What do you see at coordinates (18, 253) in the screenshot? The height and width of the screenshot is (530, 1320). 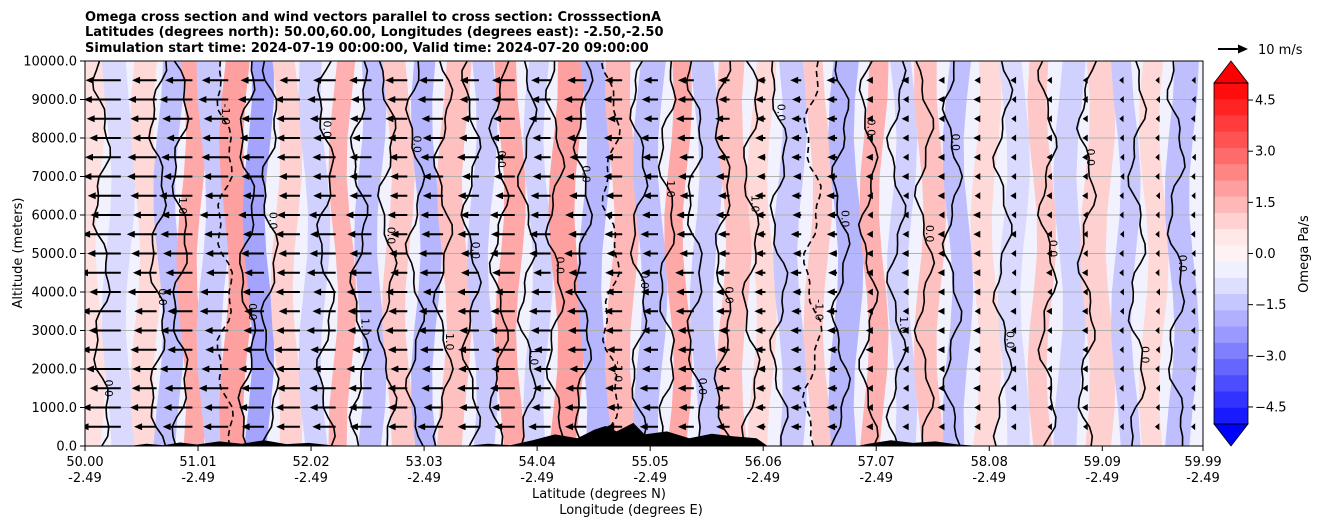 I see `y-axis-label: Altitude (meters)` at bounding box center [18, 253].